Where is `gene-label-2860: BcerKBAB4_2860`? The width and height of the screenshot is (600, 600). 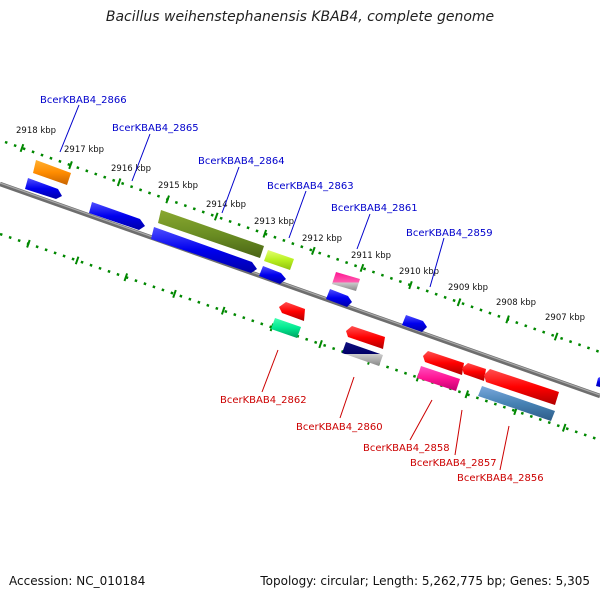 gene-label-2860: BcerKBAB4_2860 is located at coordinates (339, 427).